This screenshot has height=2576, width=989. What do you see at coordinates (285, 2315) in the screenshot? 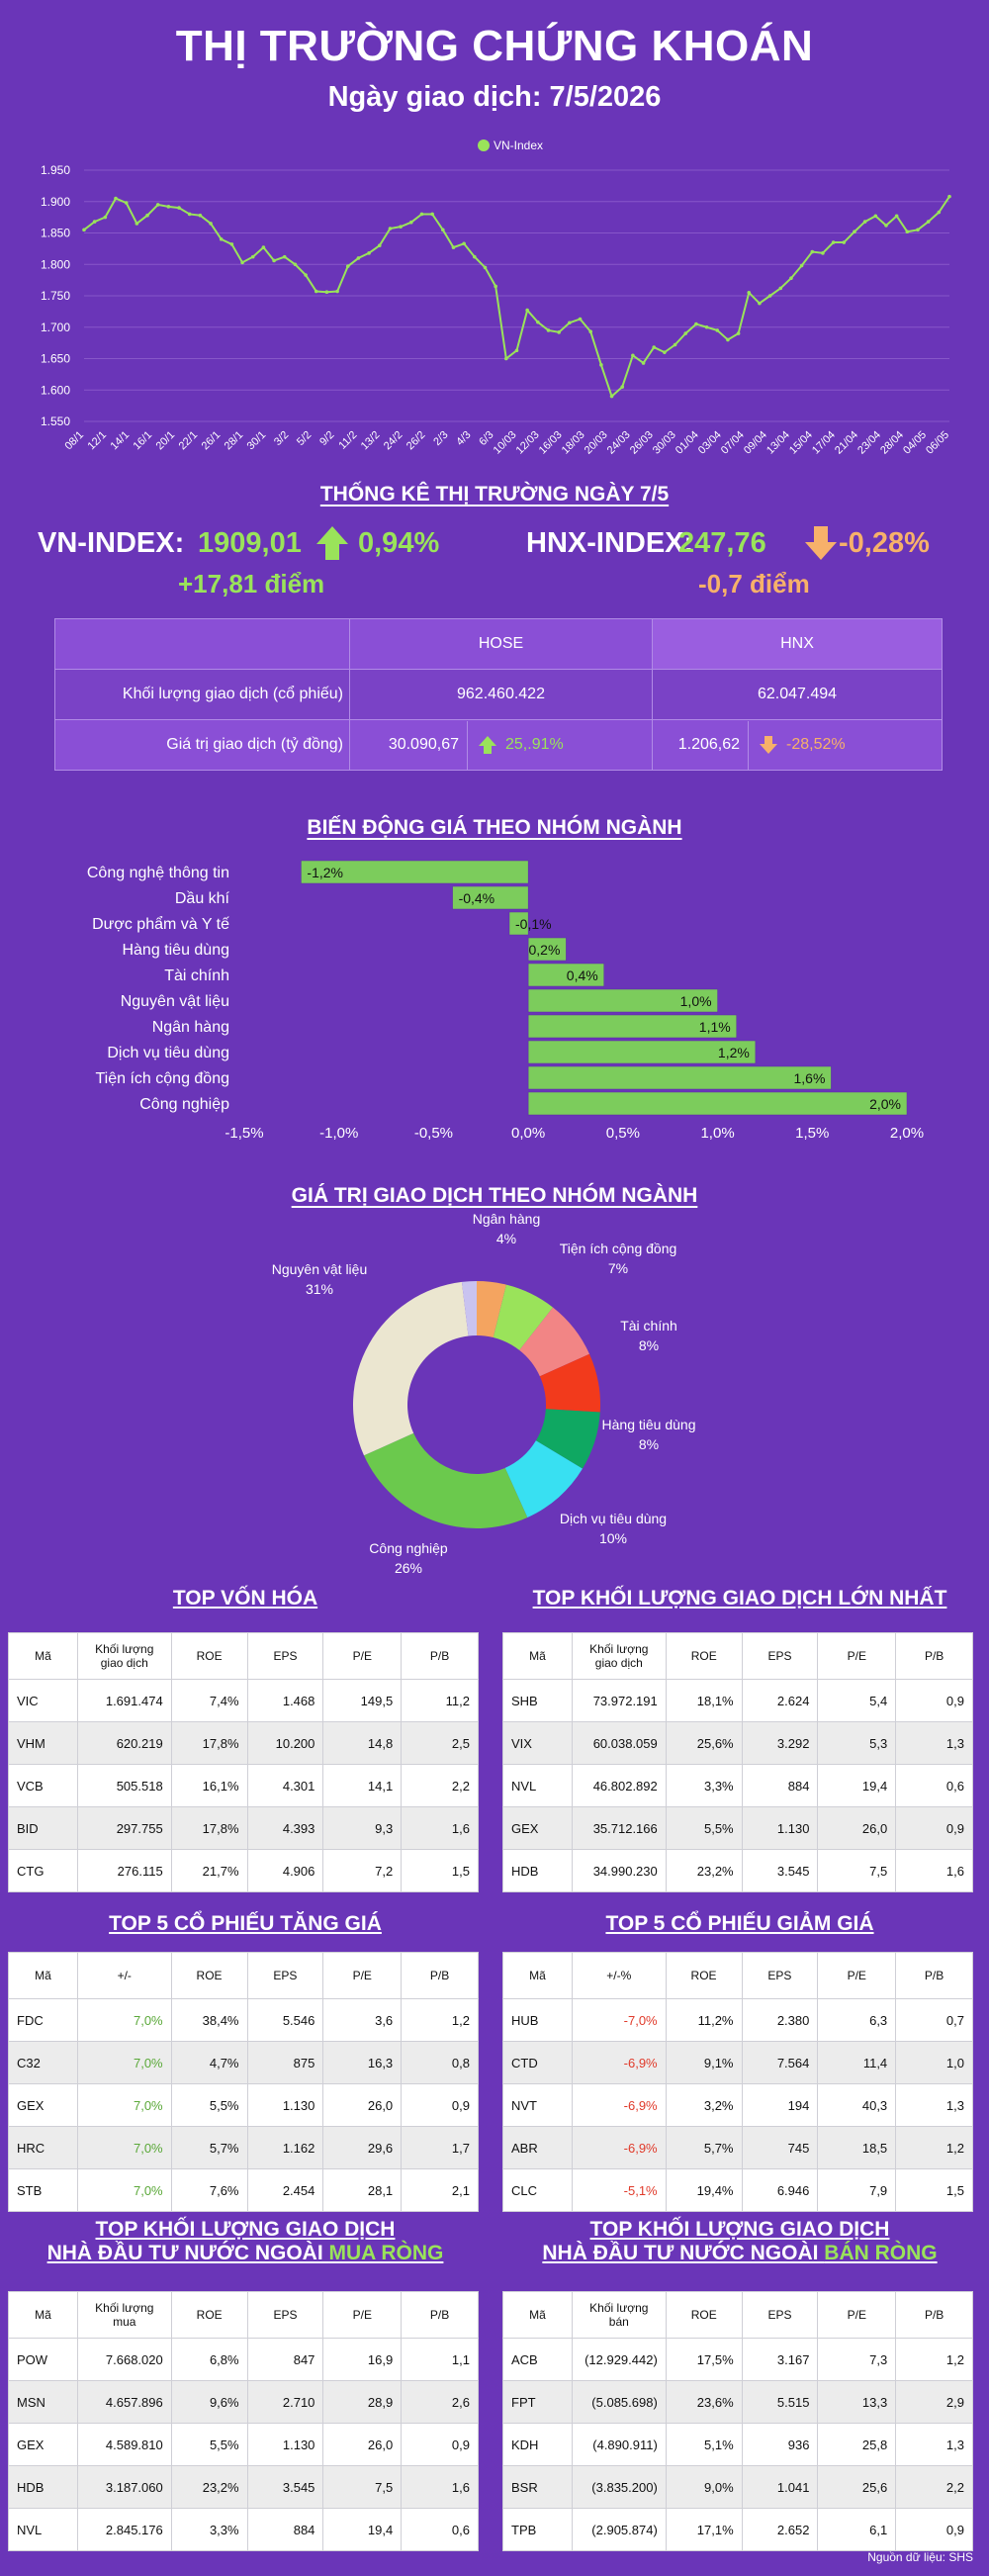
I see `column-header: EPS` at bounding box center [285, 2315].